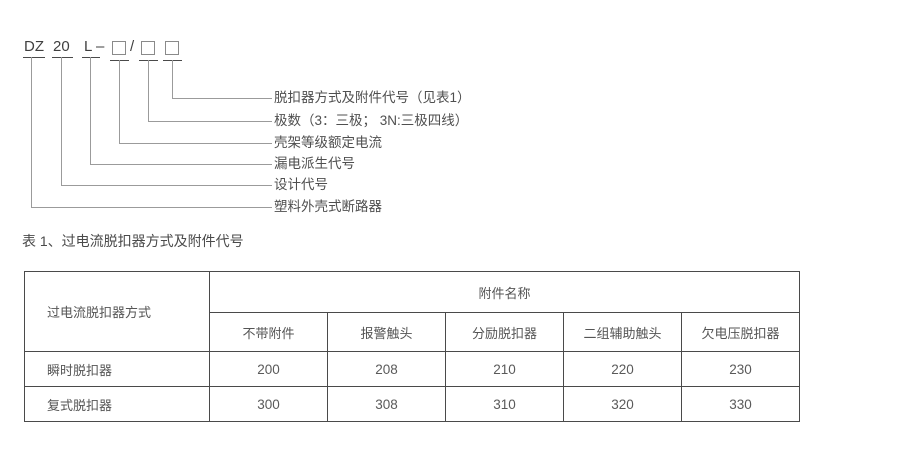  What do you see at coordinates (504, 292) in the screenshot?
I see `header-accessory-name: 附件名称` at bounding box center [504, 292].